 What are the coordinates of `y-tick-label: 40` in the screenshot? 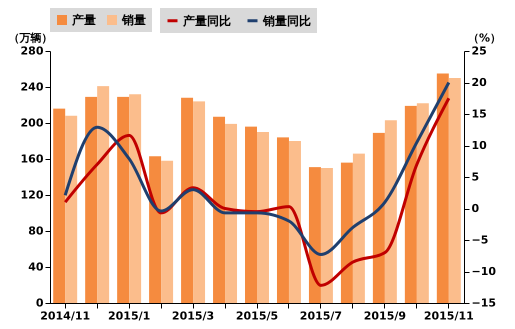 It's located at (36, 267).